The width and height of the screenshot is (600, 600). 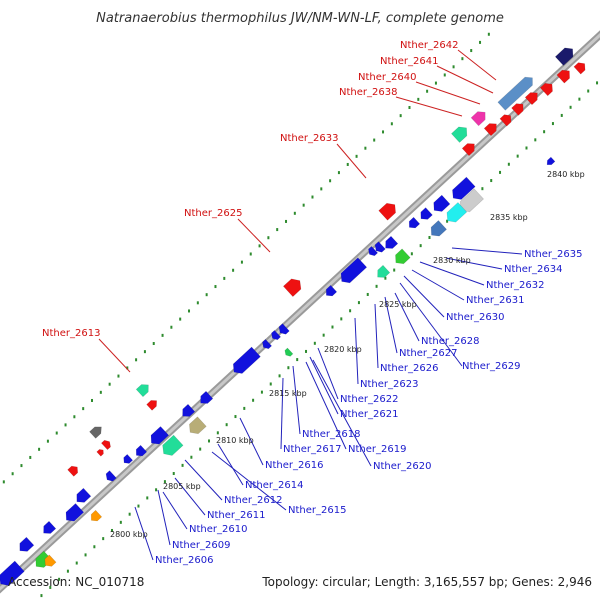 I want to click on kbp-label: 2830 kbp, so click(x=452, y=260).